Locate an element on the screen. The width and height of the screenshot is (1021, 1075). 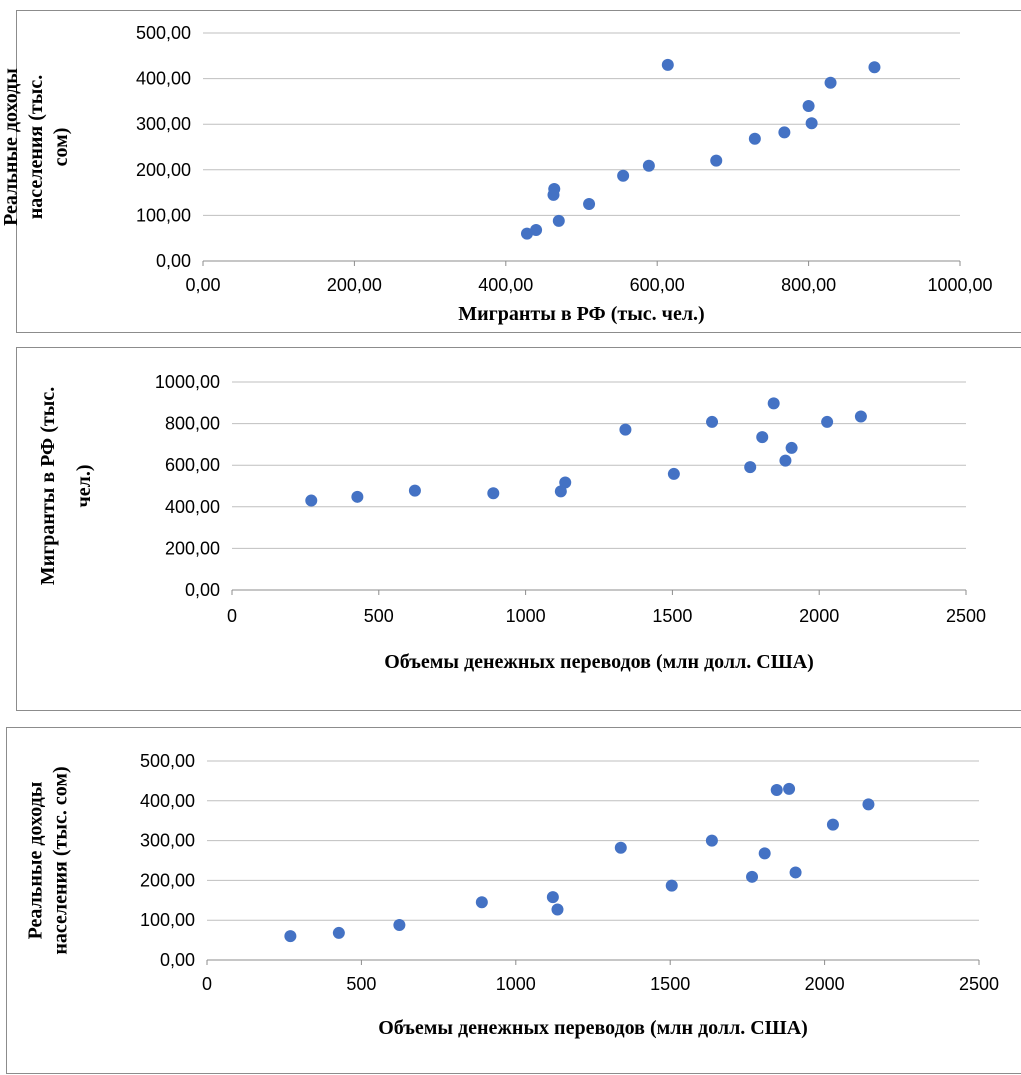
y-axis-title-line: Мигранты в РФ (тыс. is located at coordinates (48, 486).